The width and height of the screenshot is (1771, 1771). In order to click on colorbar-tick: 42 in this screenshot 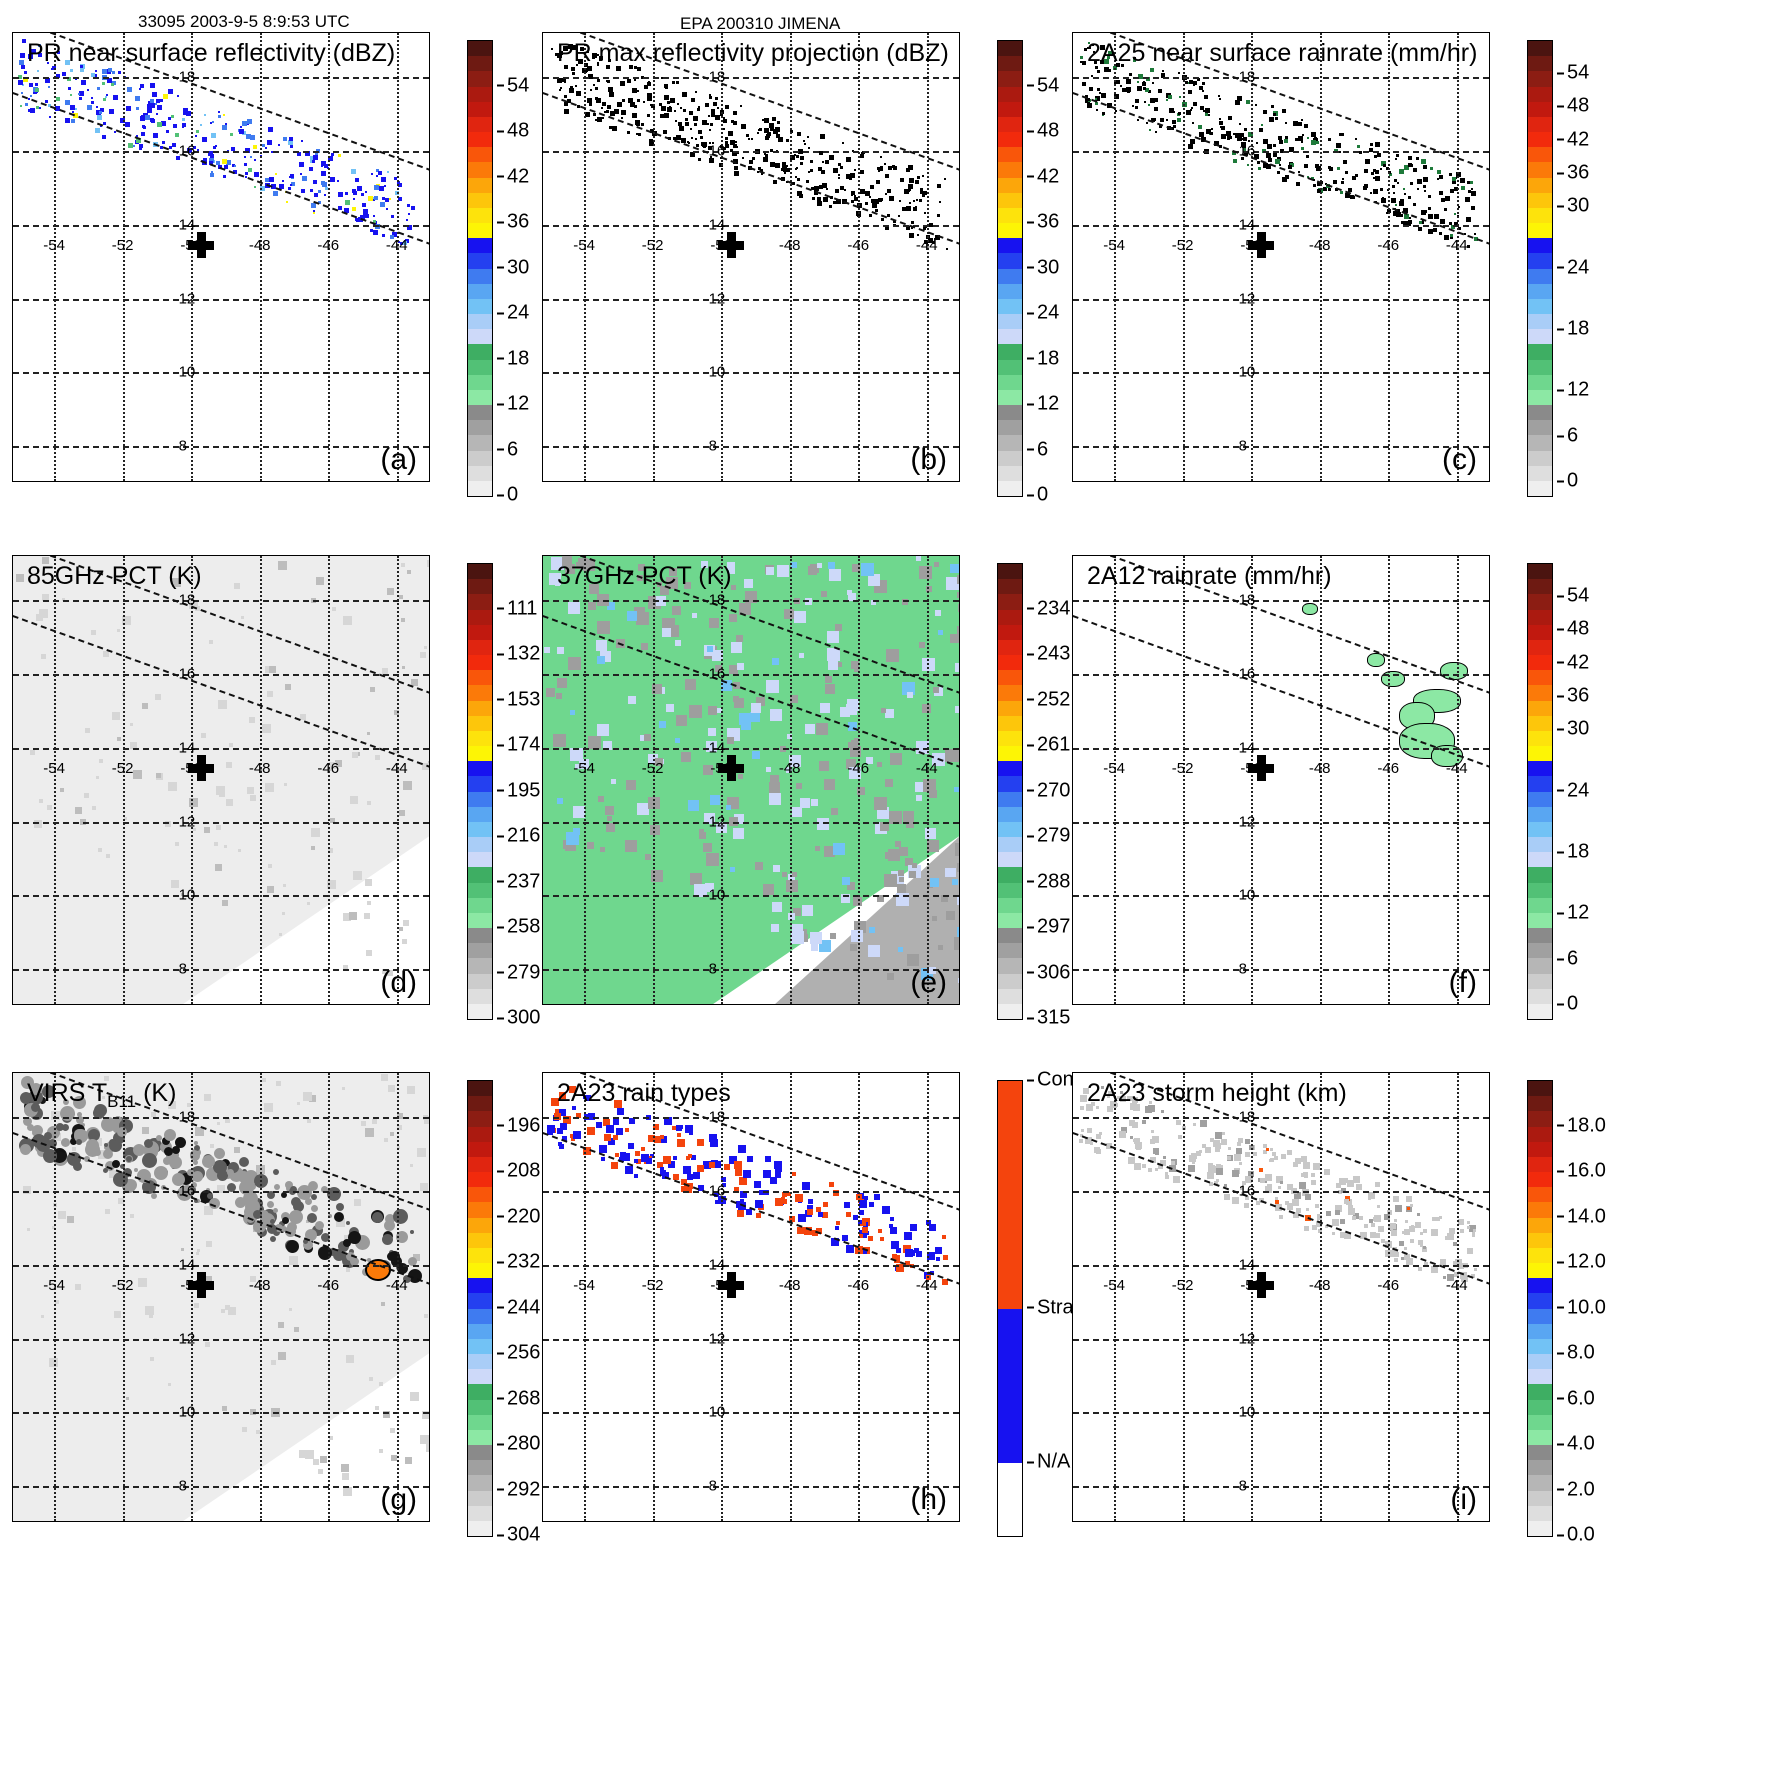, I will do `click(1573, 139)`.